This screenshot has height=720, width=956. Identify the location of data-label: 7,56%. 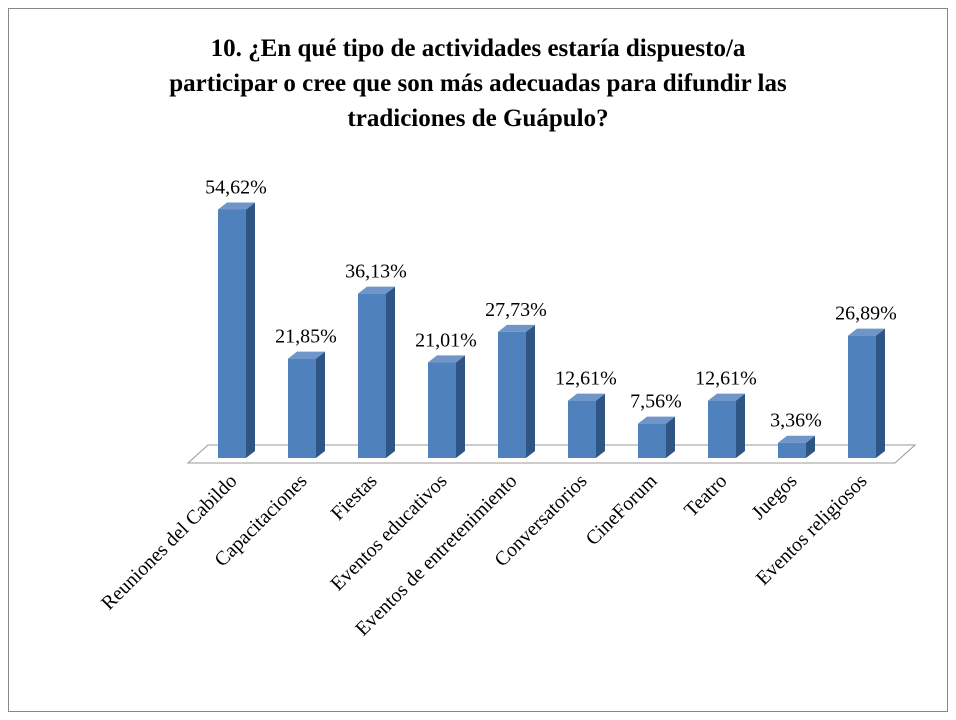
(656, 402).